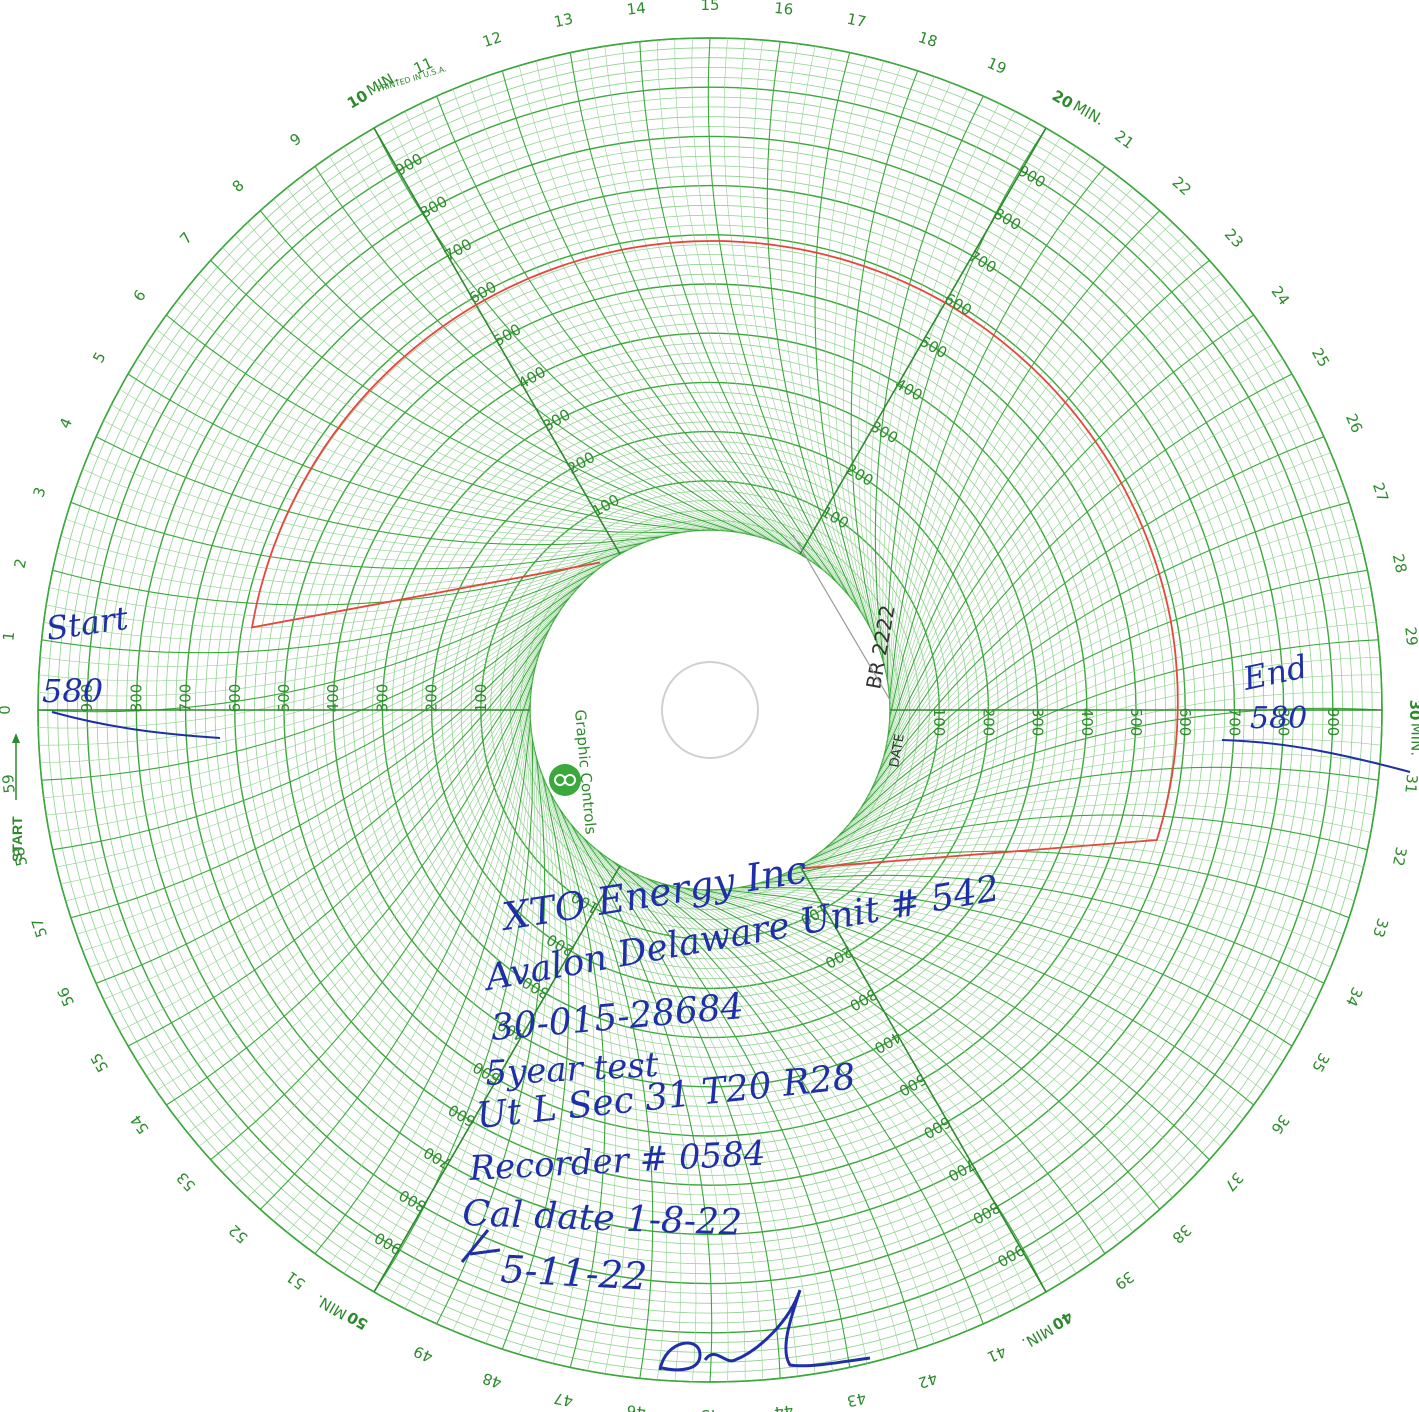  Describe the element at coordinates (99, 1063) in the screenshot. I see `minute-label: 55` at that location.